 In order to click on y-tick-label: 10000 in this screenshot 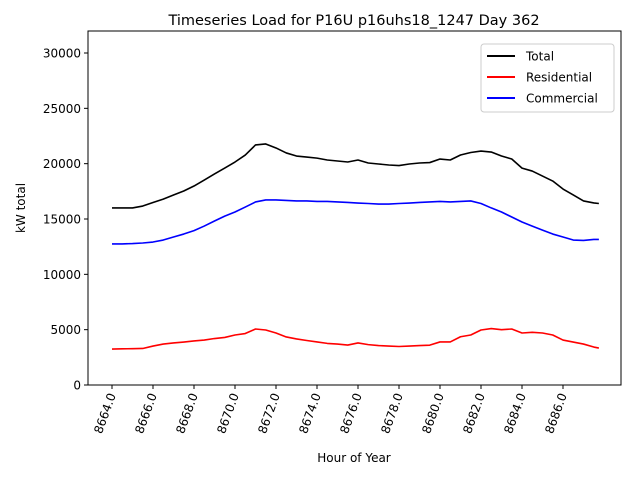, I will do `click(62, 275)`.